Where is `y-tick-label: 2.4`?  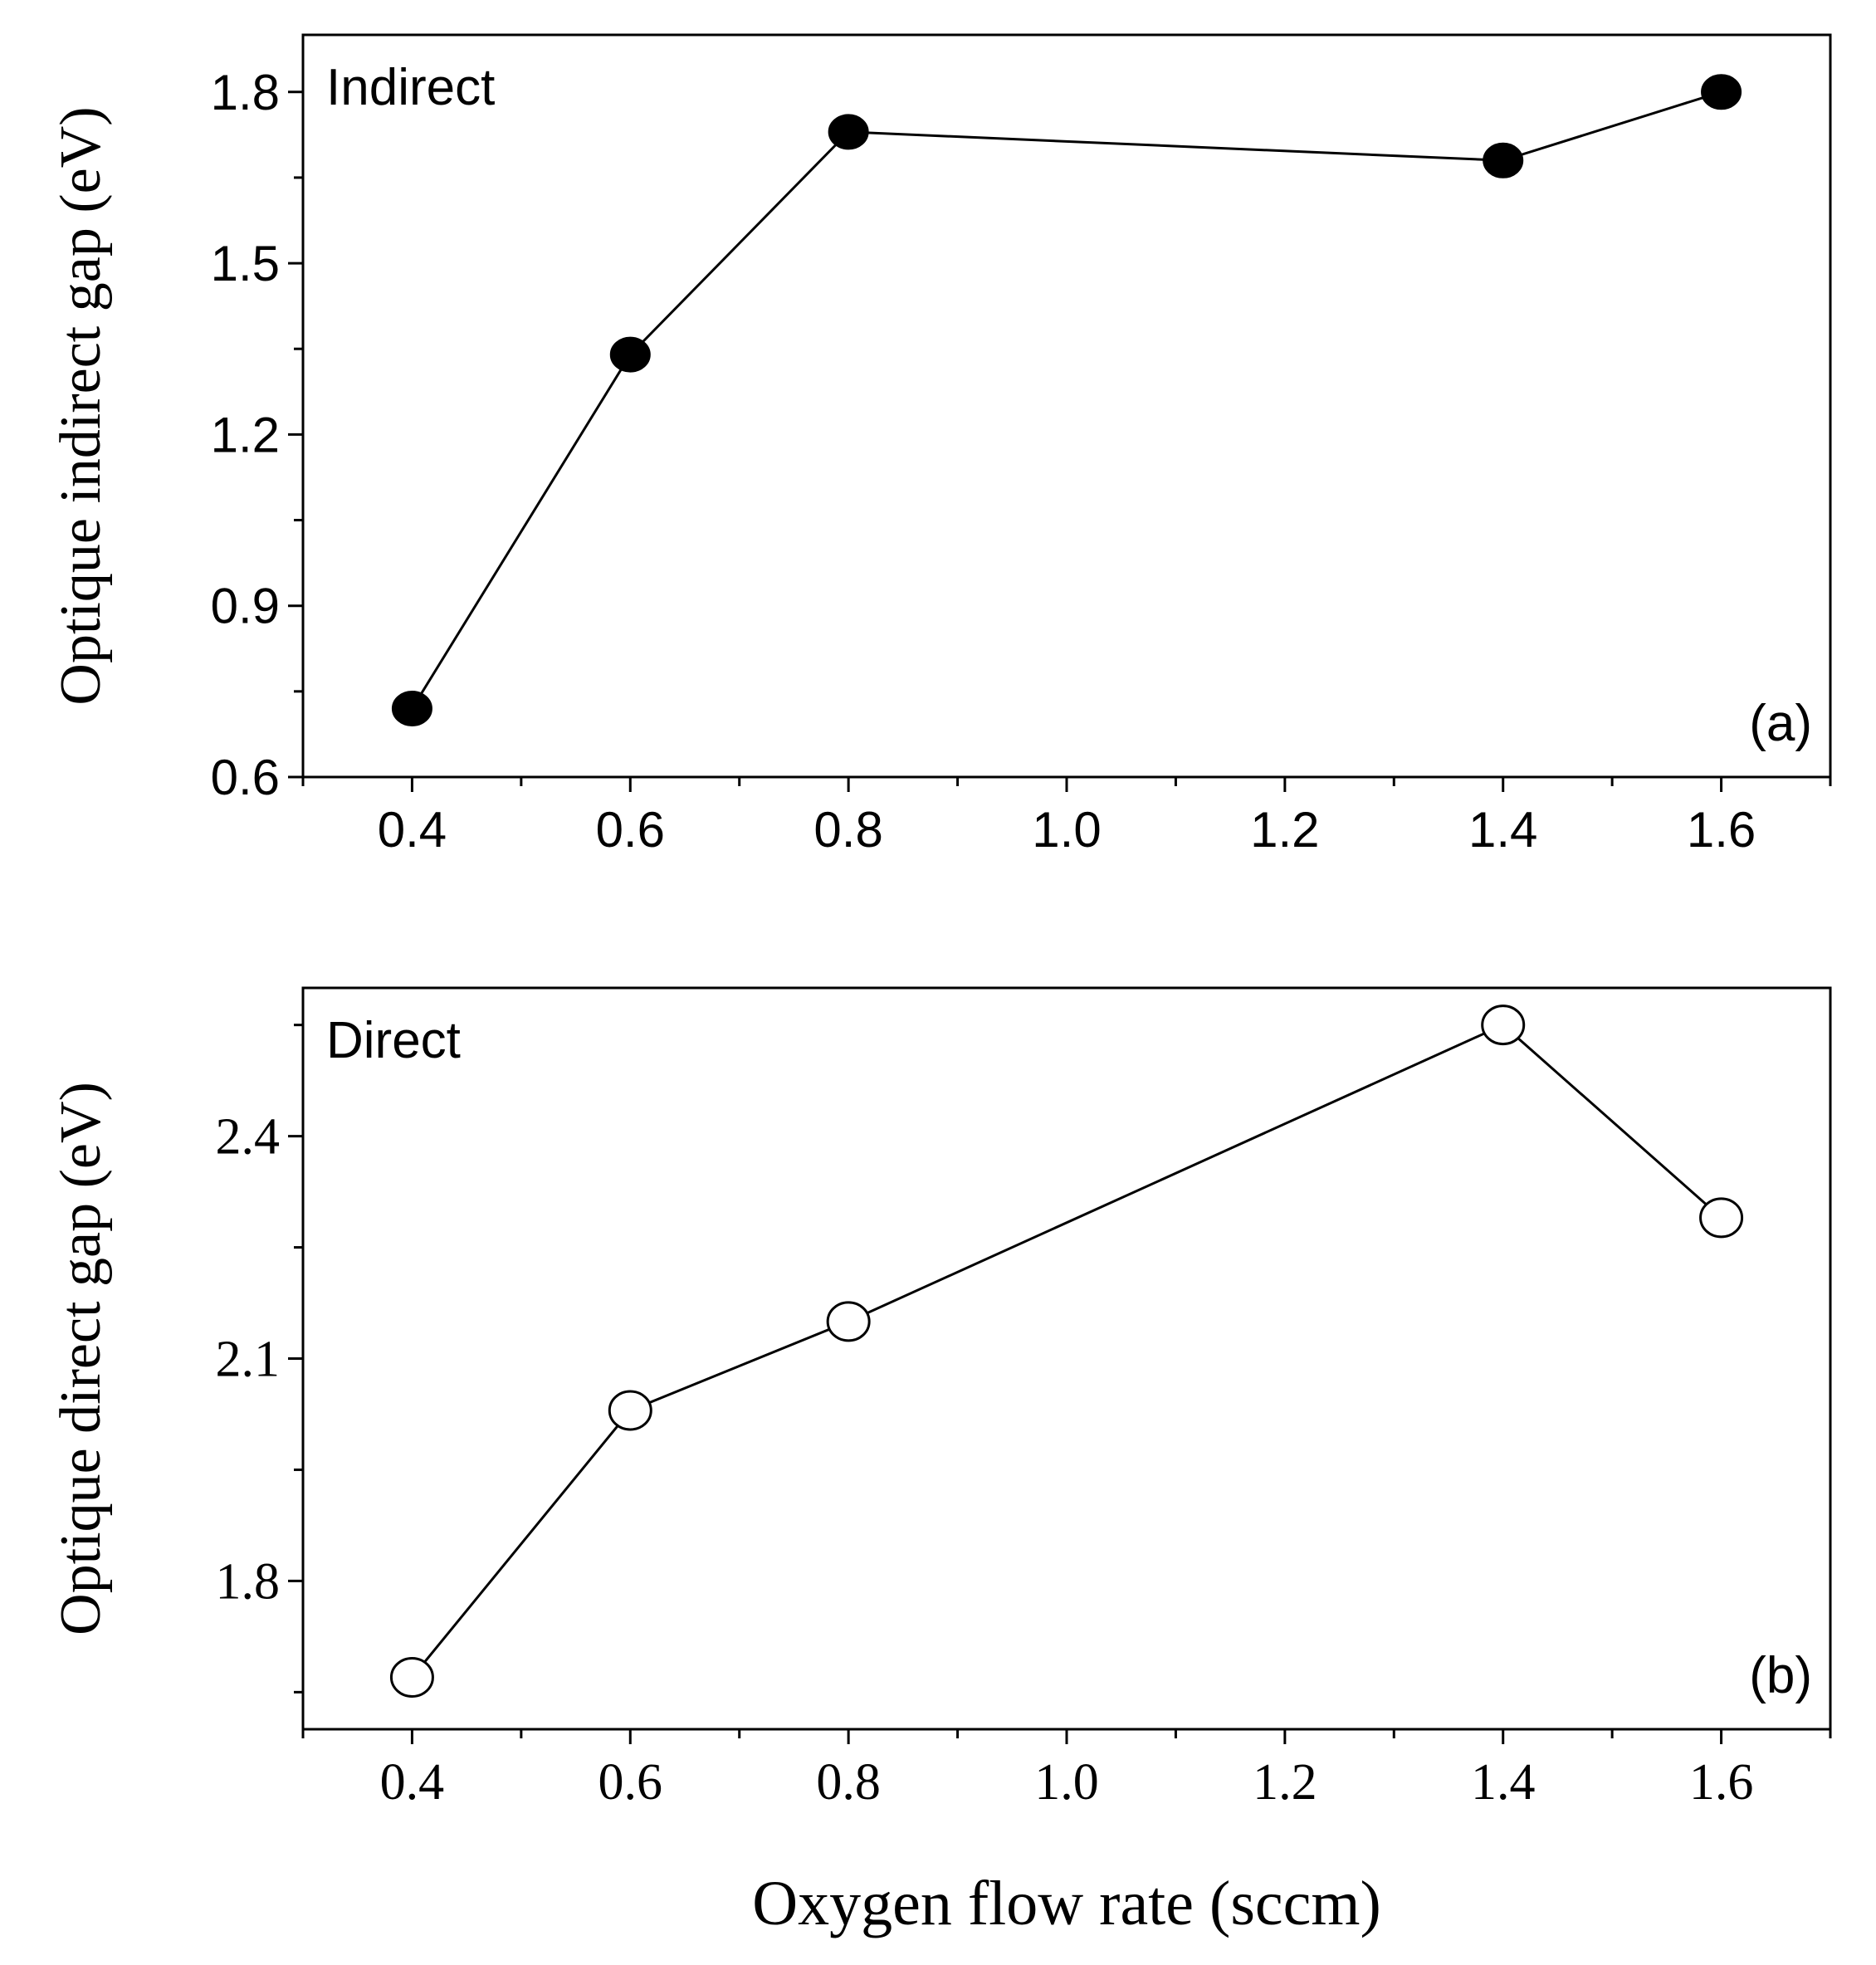
y-tick-label: 2.4 is located at coordinates (248, 1137).